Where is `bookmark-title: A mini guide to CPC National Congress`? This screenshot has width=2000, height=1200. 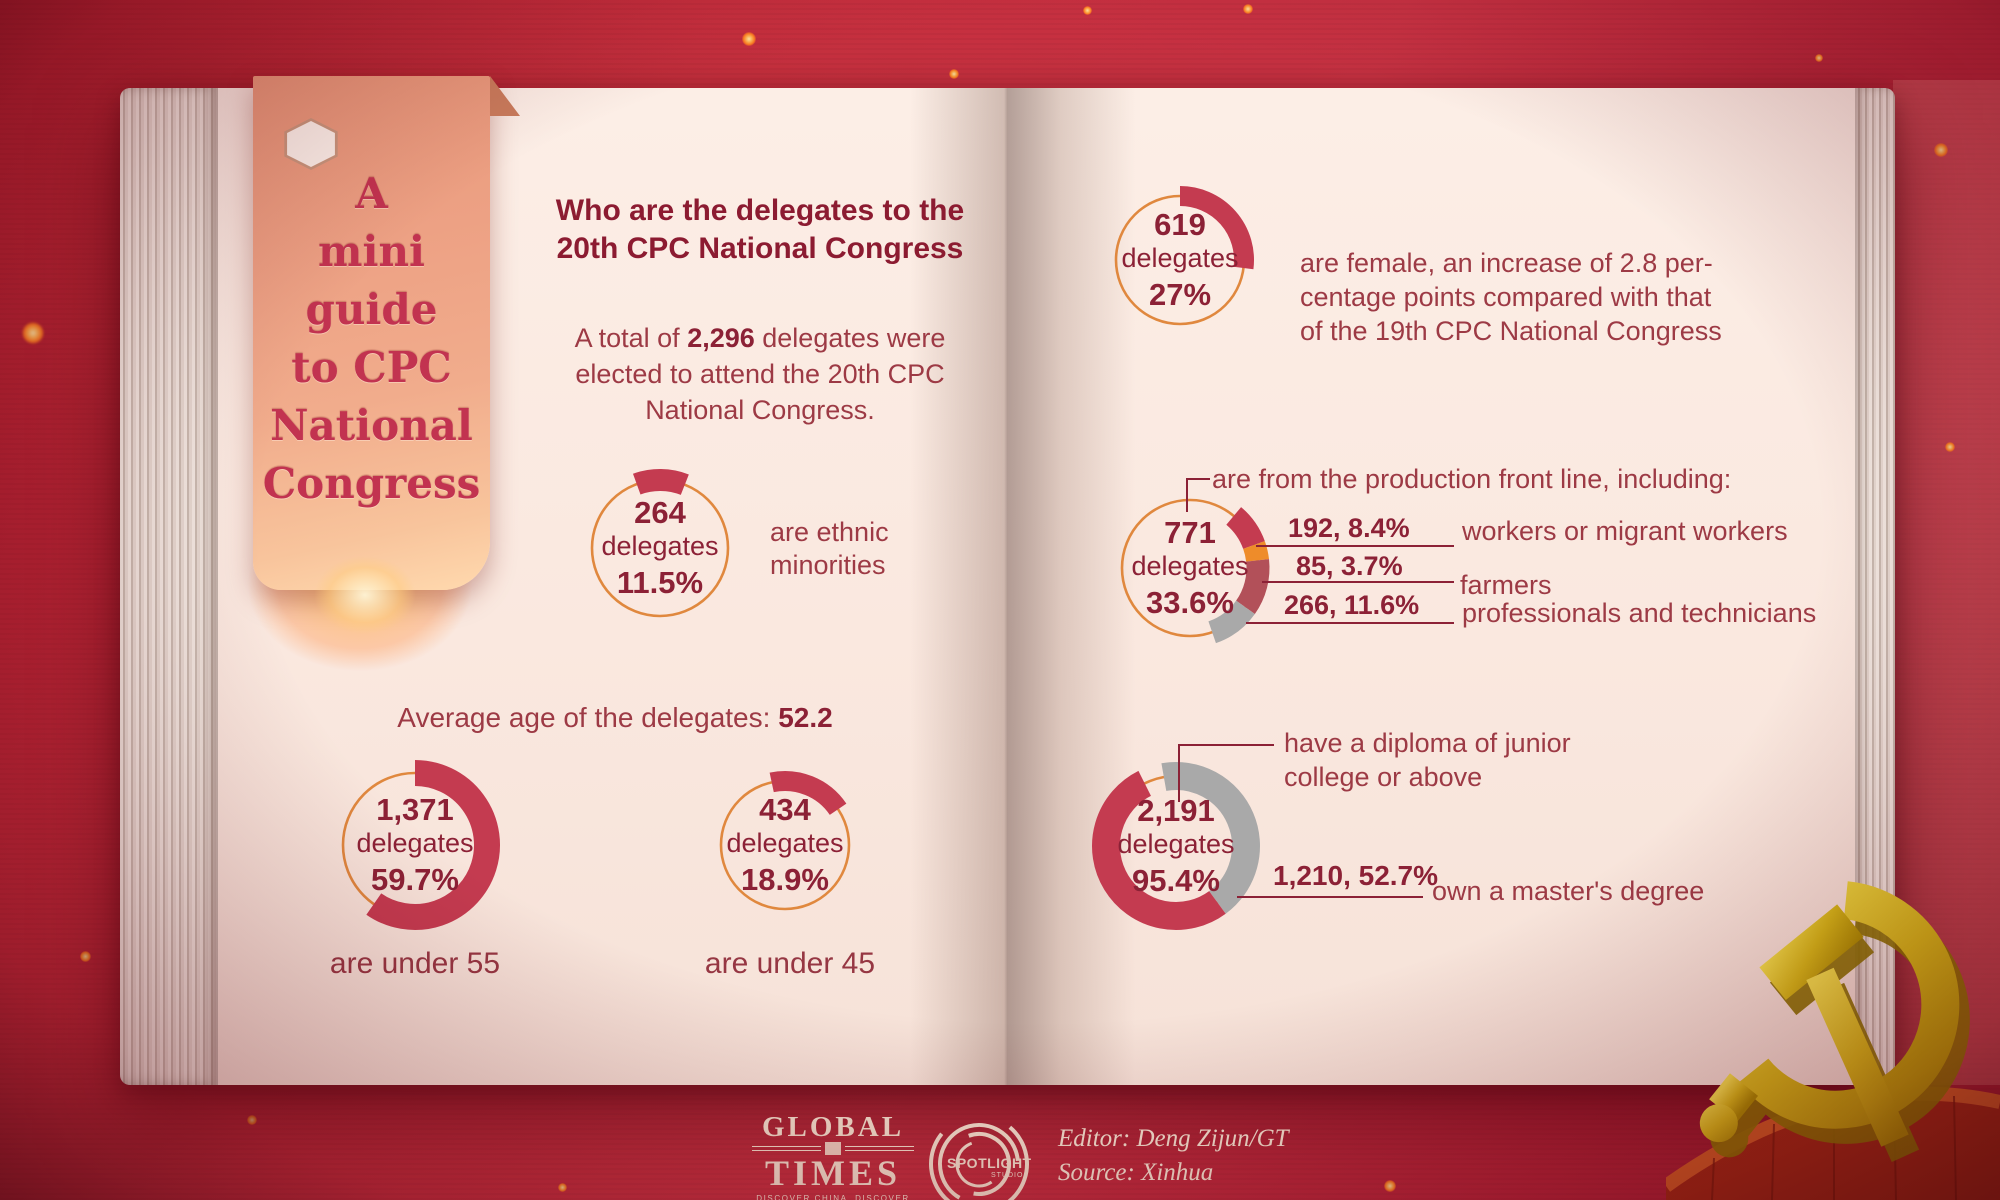
bookmark-title: A mini guide to CPC National Congress is located at coordinates (371, 339).